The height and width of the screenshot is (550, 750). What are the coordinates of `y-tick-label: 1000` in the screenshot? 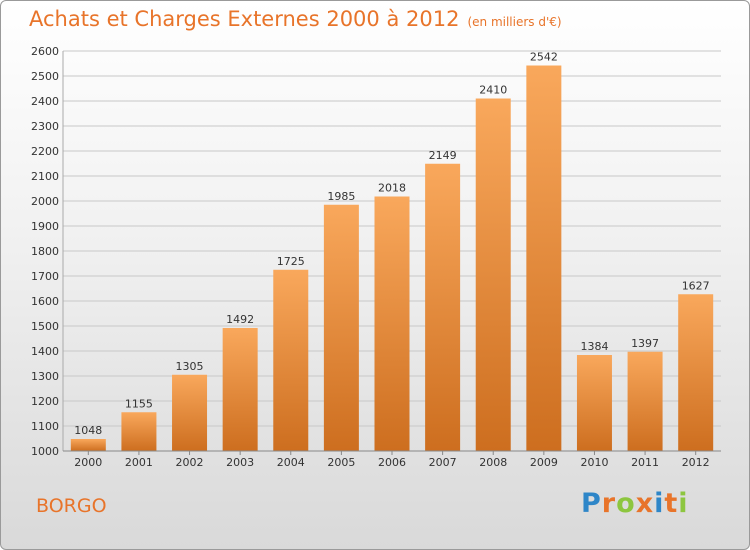 It's located at (45, 451).